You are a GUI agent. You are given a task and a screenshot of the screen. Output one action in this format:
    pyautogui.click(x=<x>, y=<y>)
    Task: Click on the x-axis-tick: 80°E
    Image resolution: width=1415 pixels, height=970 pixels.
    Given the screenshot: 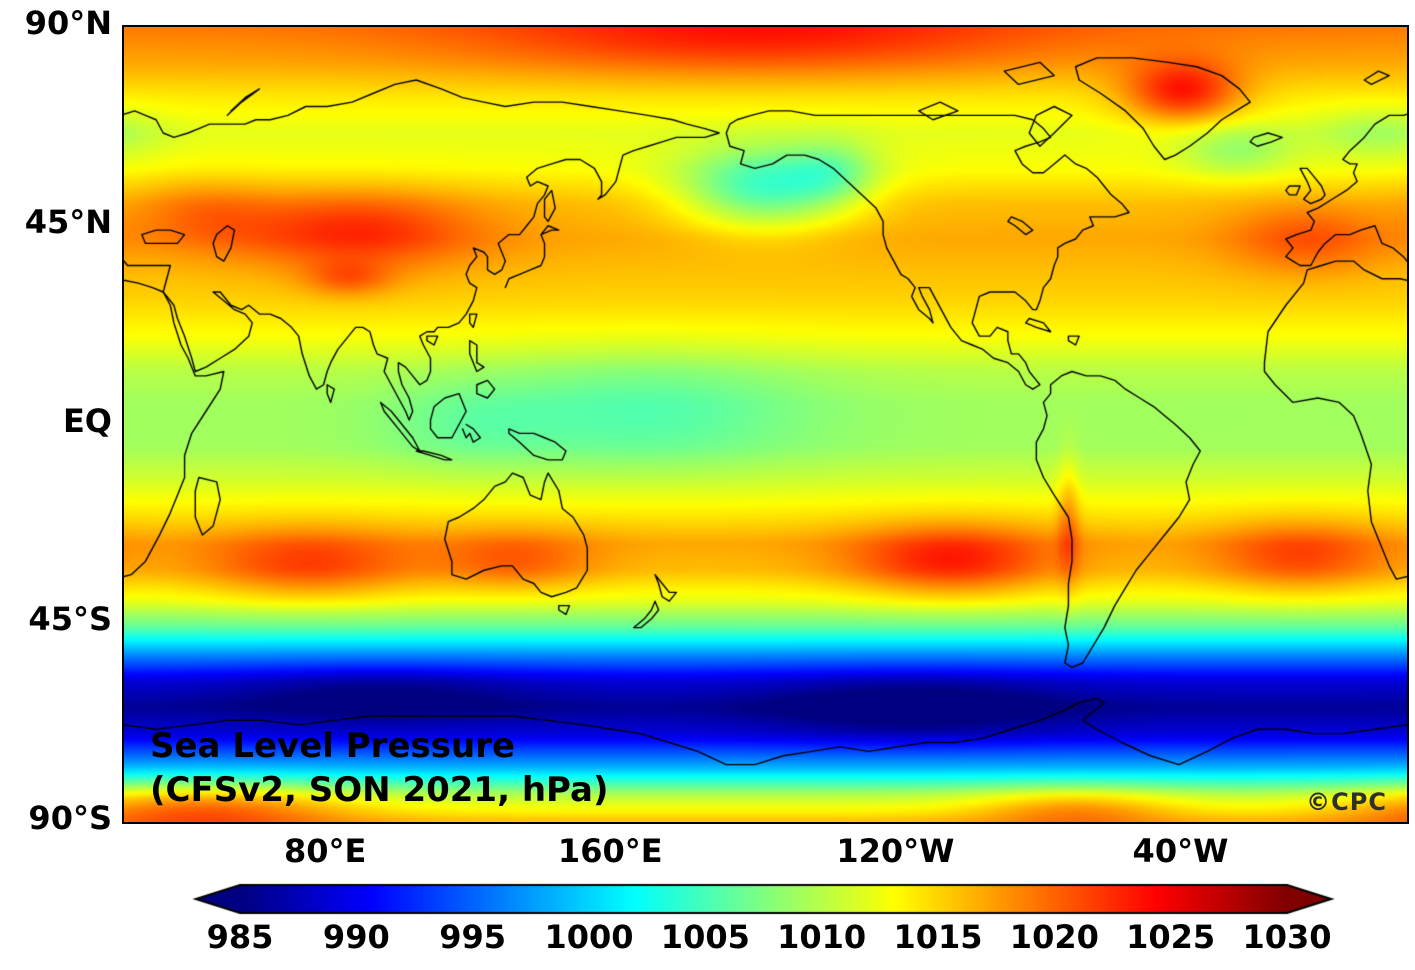 What is the action you would take?
    pyautogui.click(x=325, y=851)
    